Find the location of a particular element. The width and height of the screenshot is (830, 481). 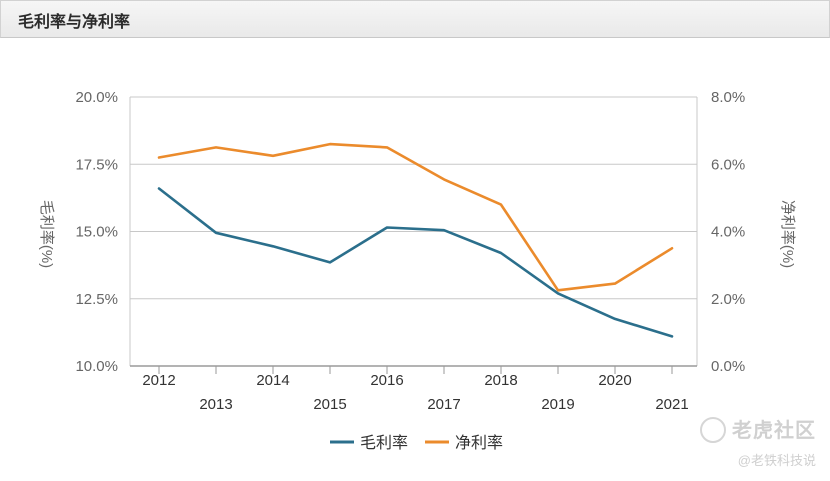

left-tick-label: 10.0% is located at coordinates (96, 366).